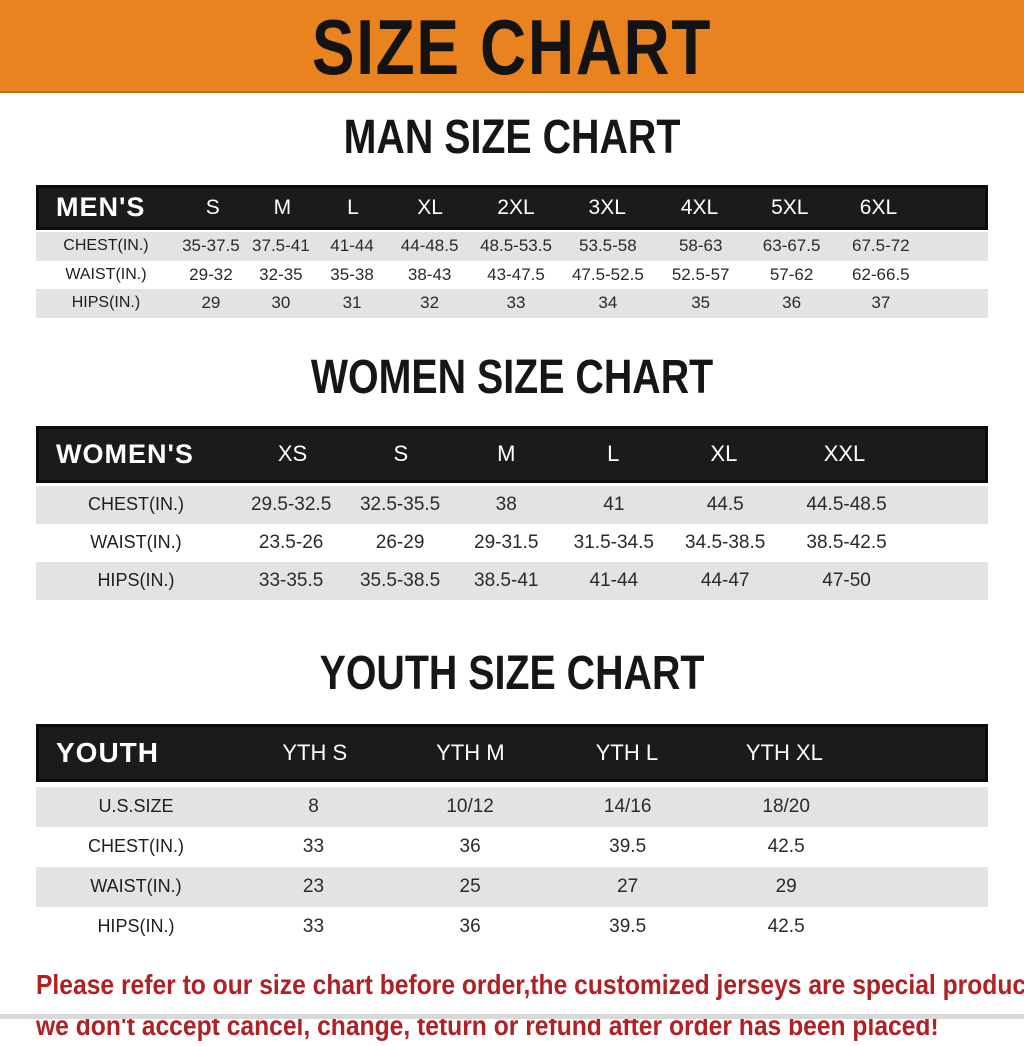  What do you see at coordinates (614, 504) in the screenshot?
I see `size-cell: 41` at bounding box center [614, 504].